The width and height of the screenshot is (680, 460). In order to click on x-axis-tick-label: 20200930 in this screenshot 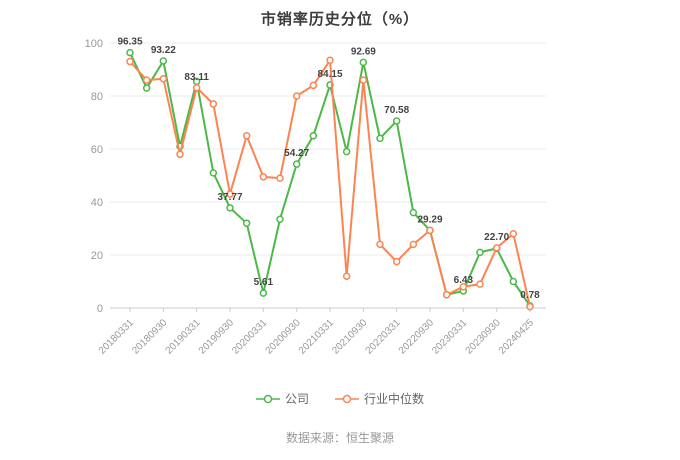, I will do `click(284, 337)`.